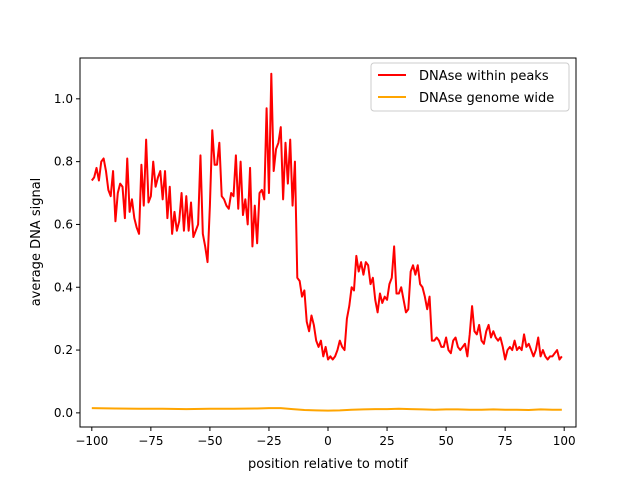 The width and height of the screenshot is (640, 484). Describe the element at coordinates (63, 99) in the screenshot. I see `y-tick-label: 1.0` at that location.